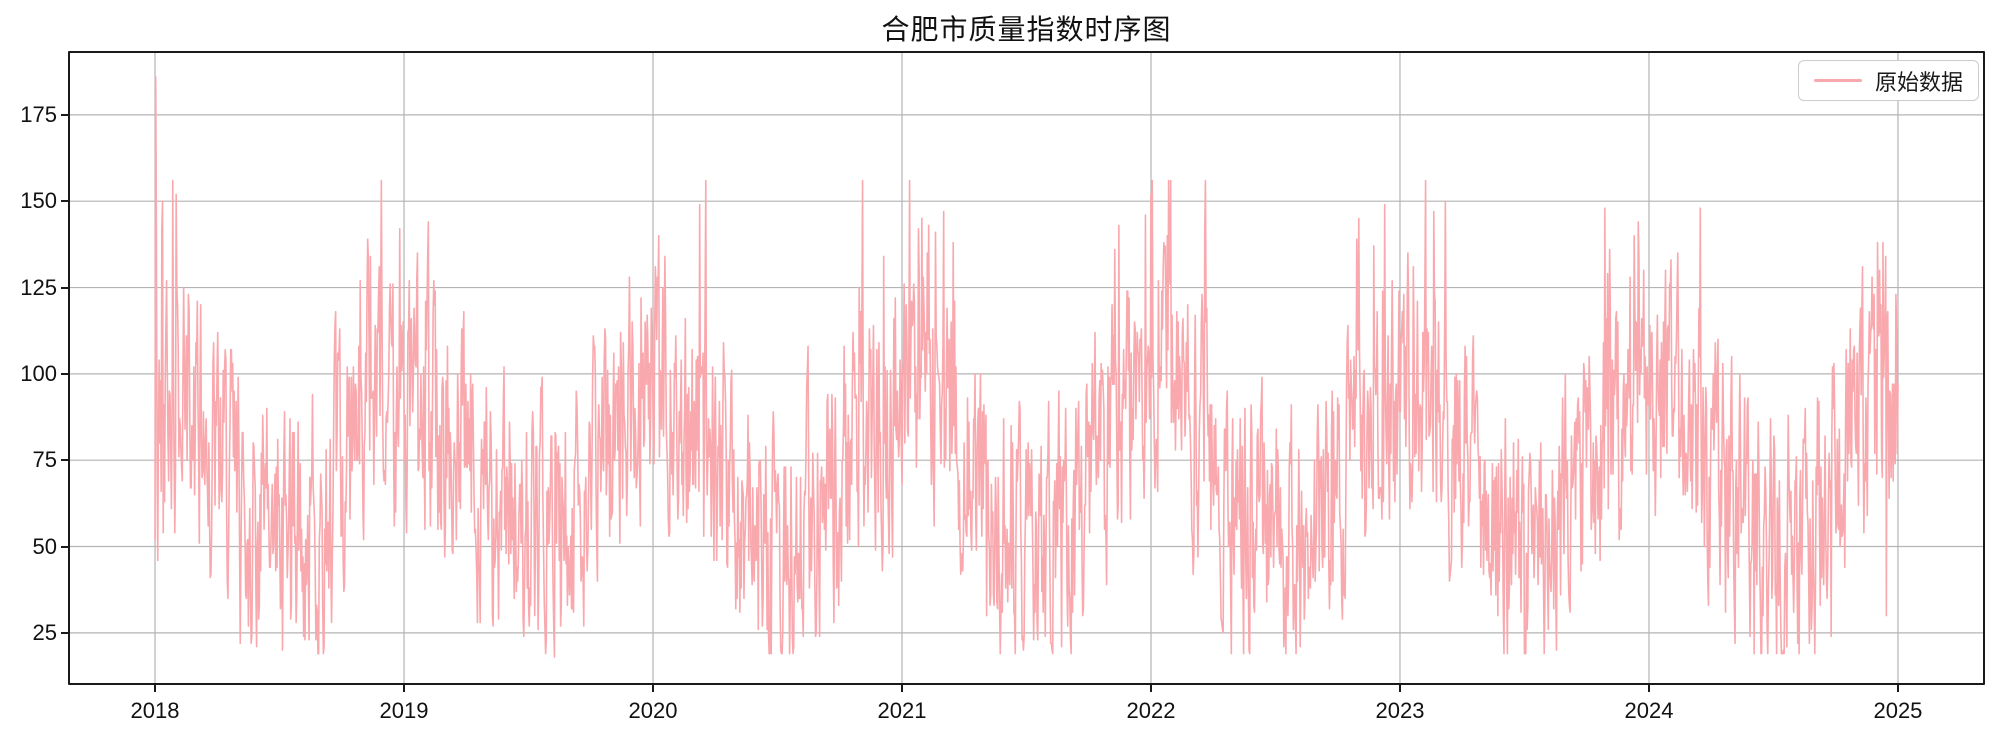  Describe the element at coordinates (1649, 710) in the screenshot. I see `x-tick-label: 2024` at that location.